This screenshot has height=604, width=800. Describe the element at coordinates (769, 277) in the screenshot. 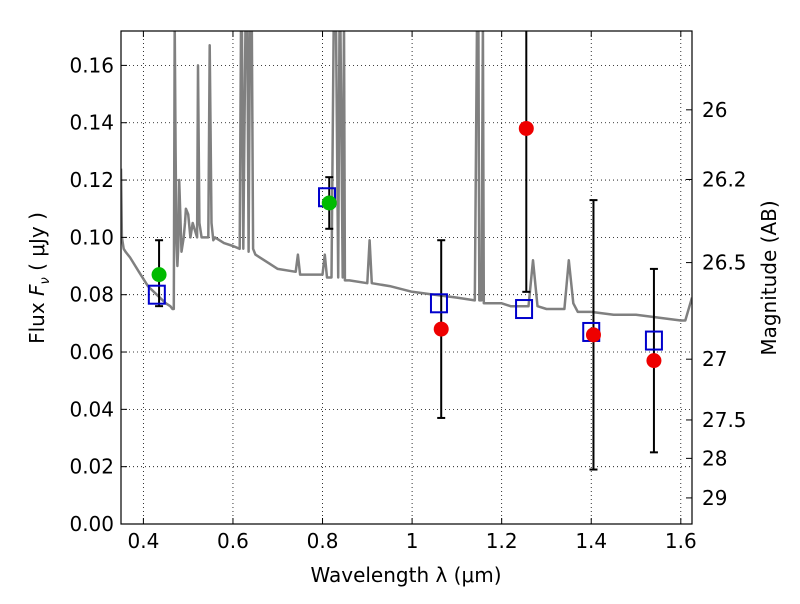

I see `y2-axis-label: Magnitude (AB)` at that location.